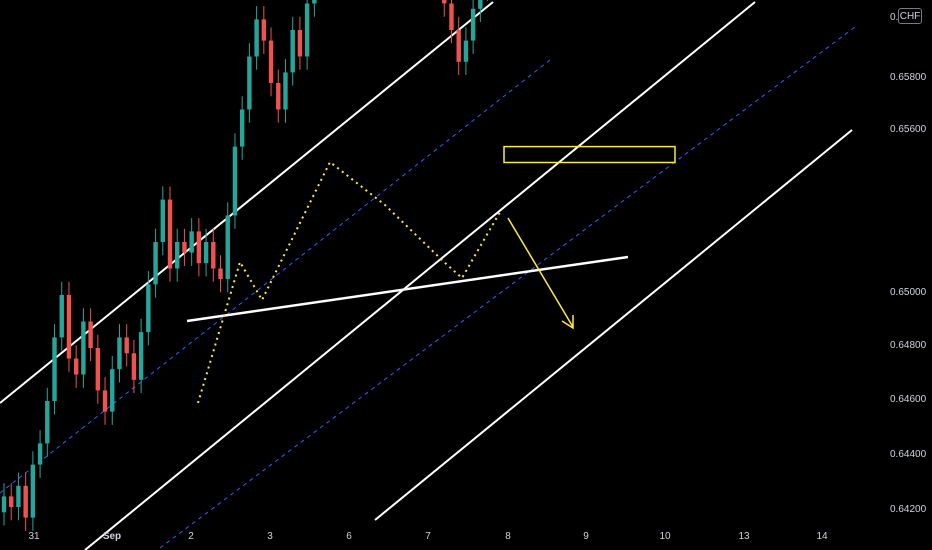  I want to click on currency-button: CHF, so click(910, 16).